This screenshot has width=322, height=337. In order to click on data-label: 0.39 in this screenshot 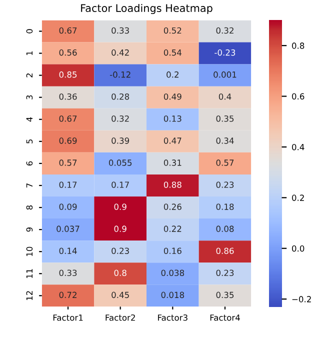, I will do `click(121, 141)`.